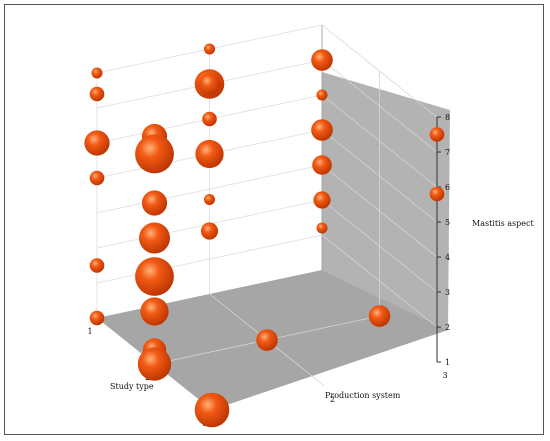  What do you see at coordinates (447, 187) in the screenshot?
I see `z-tick-label: 6` at bounding box center [447, 187].